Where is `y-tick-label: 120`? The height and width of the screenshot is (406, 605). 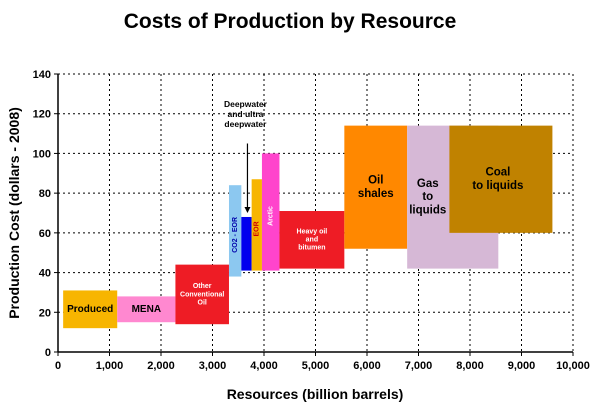
y-tick-label: 120 is located at coordinates (42, 115).